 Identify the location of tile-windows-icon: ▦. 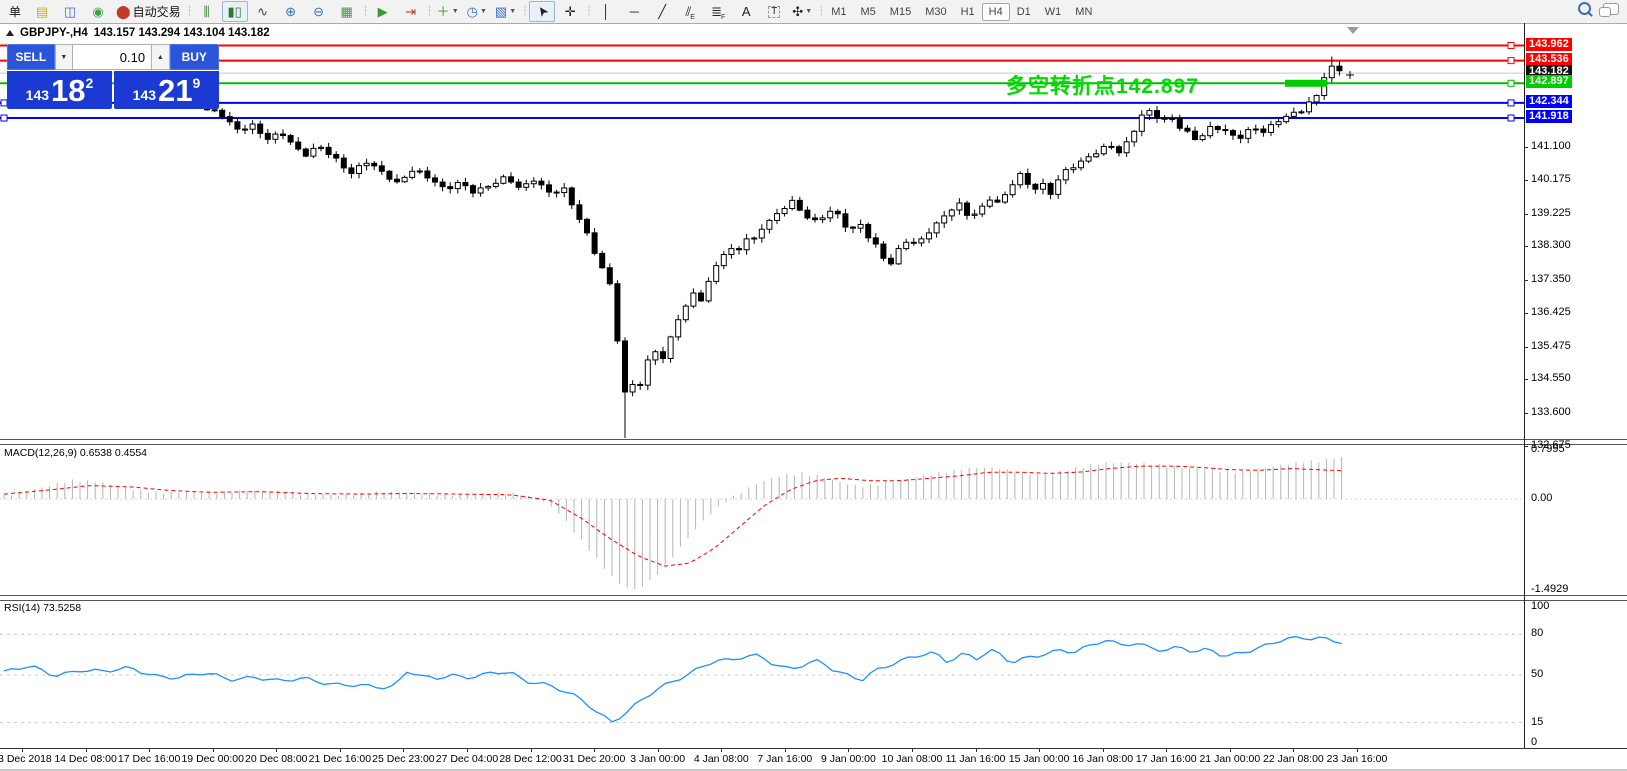
(346, 11).